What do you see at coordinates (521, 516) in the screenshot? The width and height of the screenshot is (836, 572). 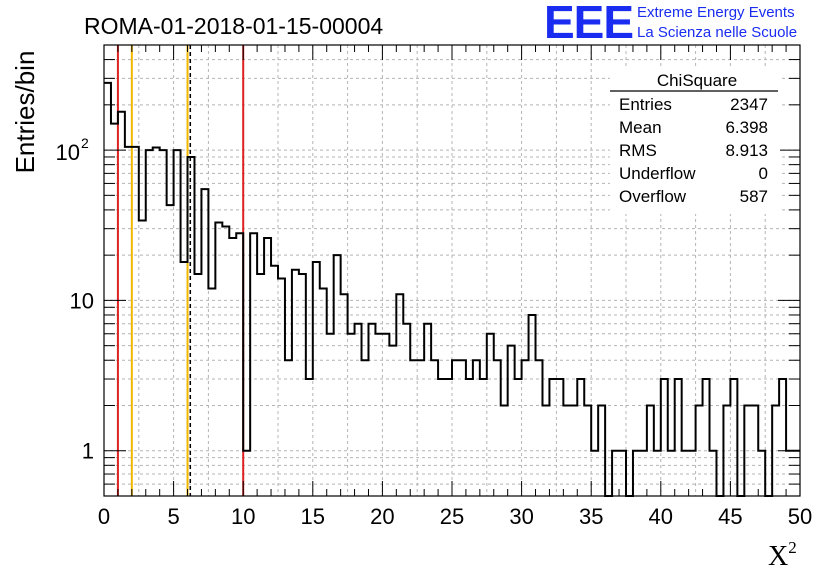 I see `x-tick-label: 30` at bounding box center [521, 516].